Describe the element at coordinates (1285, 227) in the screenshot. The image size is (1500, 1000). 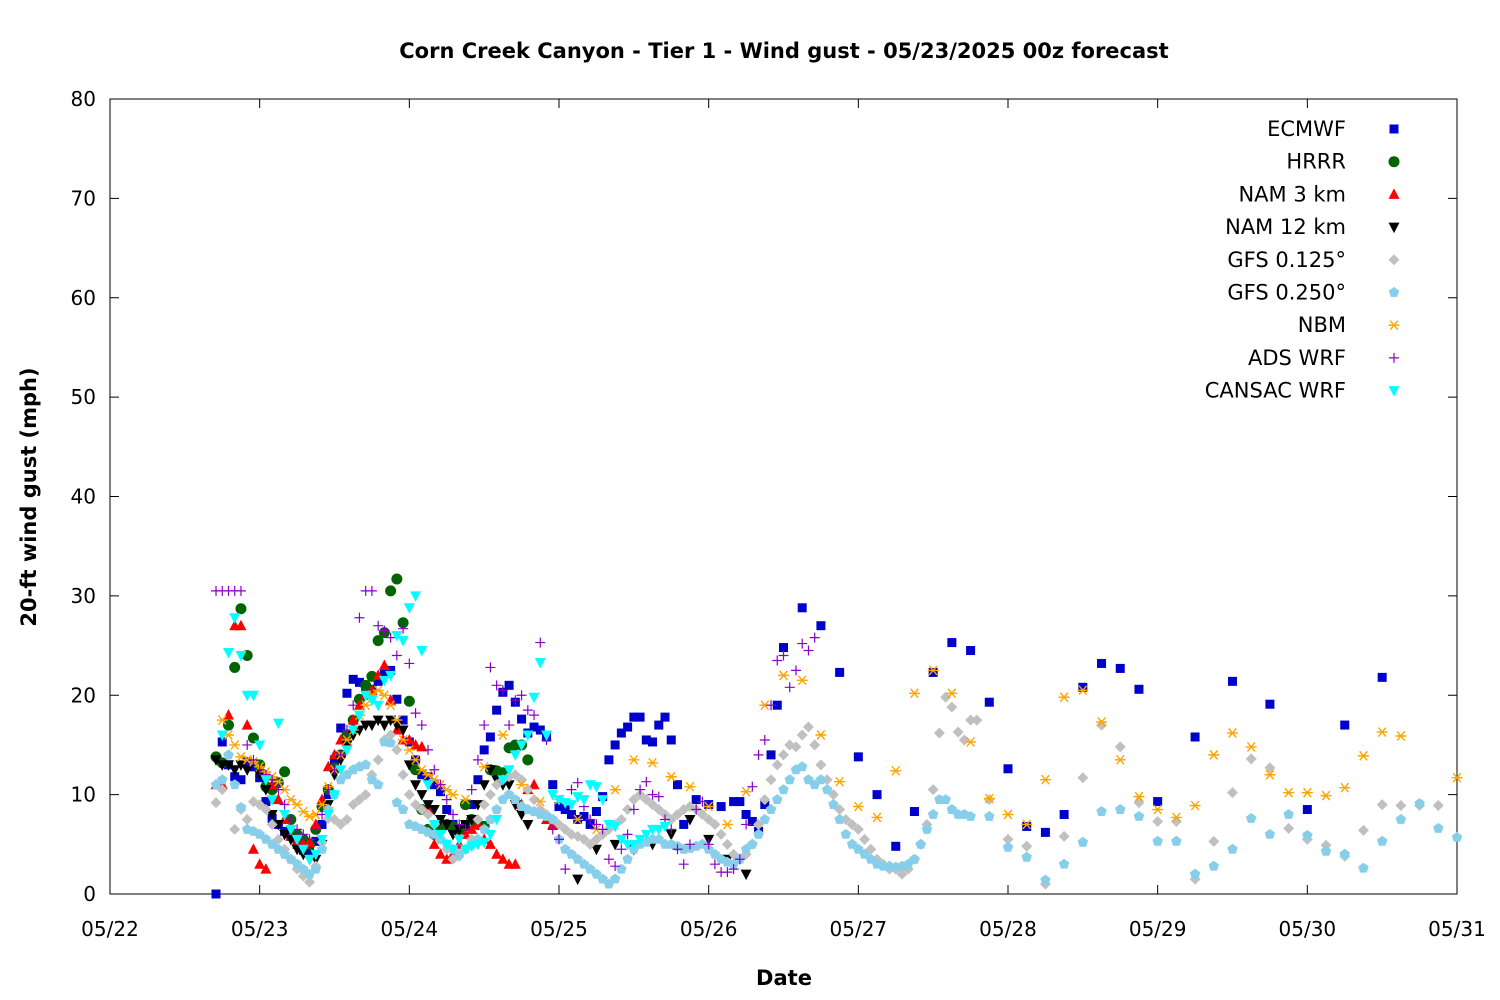
I see `legend-label: NAM 12 km` at that location.